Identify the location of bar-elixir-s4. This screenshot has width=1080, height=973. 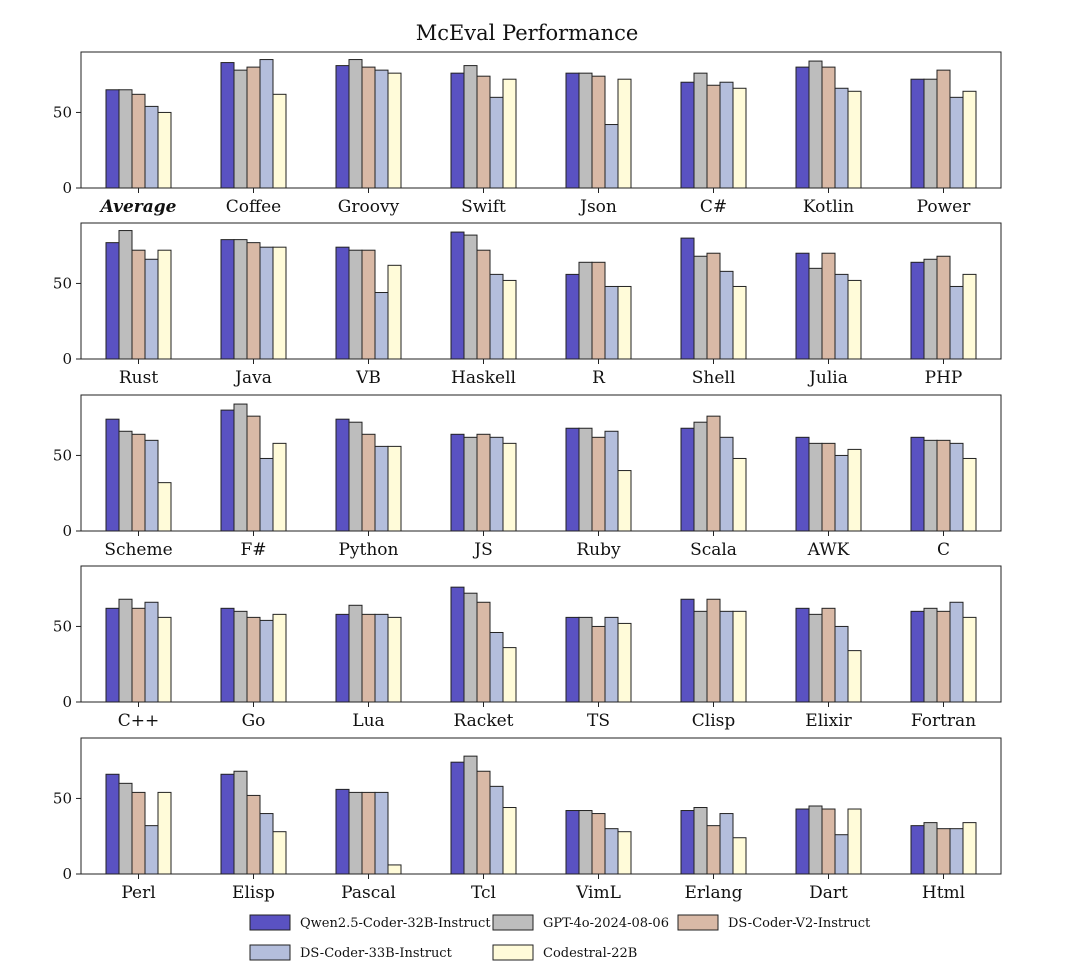
(841, 664).